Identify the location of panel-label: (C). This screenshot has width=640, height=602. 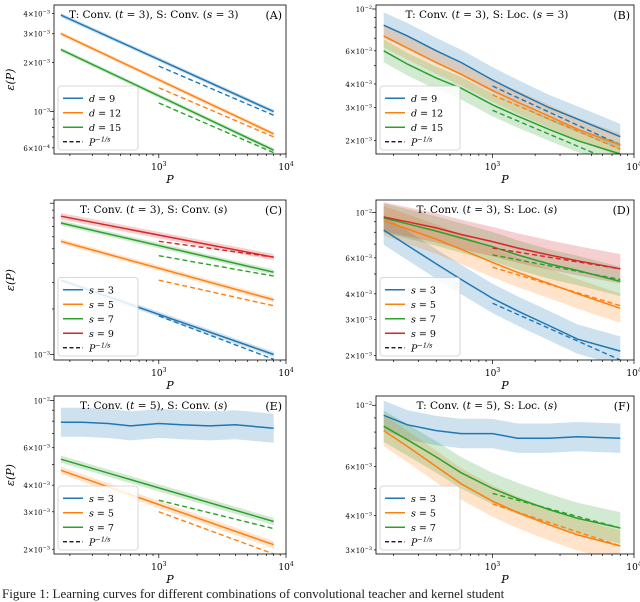
(273, 210).